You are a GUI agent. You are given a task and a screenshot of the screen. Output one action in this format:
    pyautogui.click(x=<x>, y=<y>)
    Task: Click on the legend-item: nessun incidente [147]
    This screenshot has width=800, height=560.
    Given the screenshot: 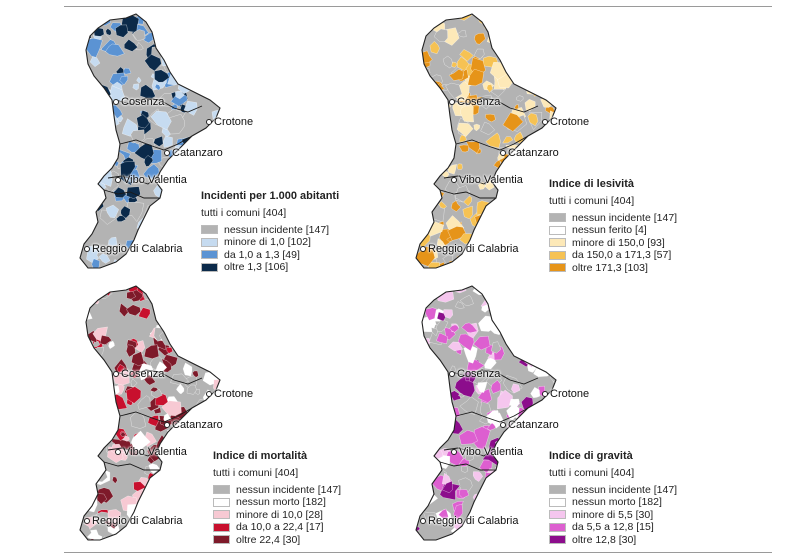 What is the action you would take?
    pyautogui.click(x=613, y=218)
    